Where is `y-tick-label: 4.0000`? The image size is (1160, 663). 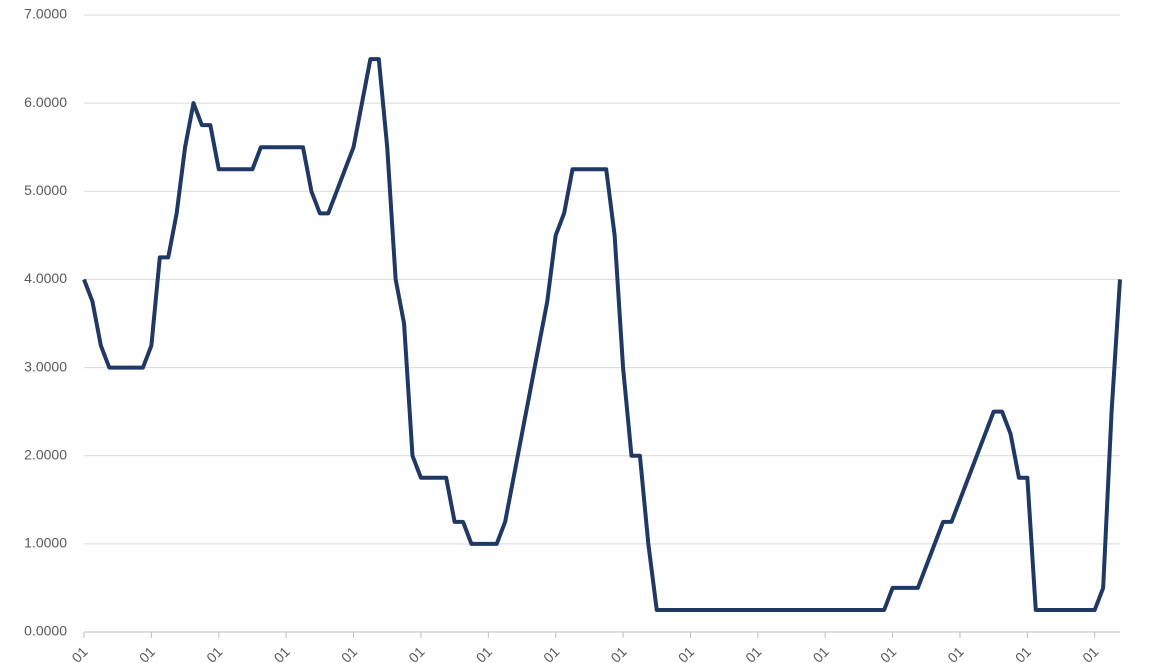 y-tick-label: 4.0000 is located at coordinates (45, 278).